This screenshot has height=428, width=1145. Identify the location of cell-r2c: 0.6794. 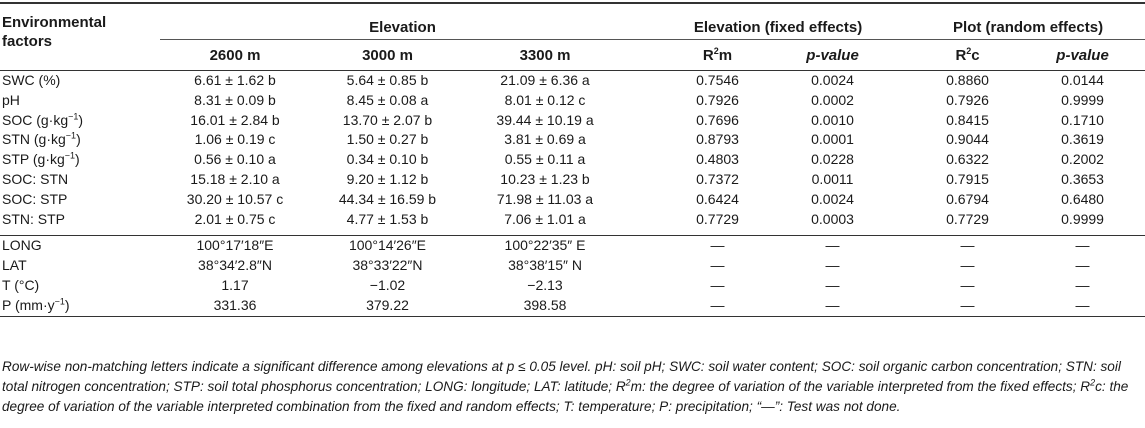
(967, 198).